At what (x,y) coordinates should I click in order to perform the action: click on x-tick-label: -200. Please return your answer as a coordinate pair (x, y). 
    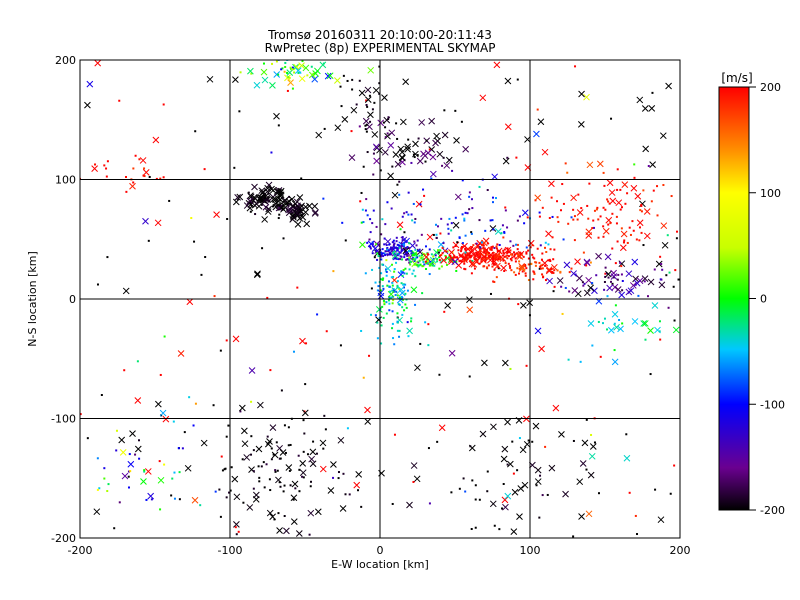
    Looking at the image, I should click on (80, 550).